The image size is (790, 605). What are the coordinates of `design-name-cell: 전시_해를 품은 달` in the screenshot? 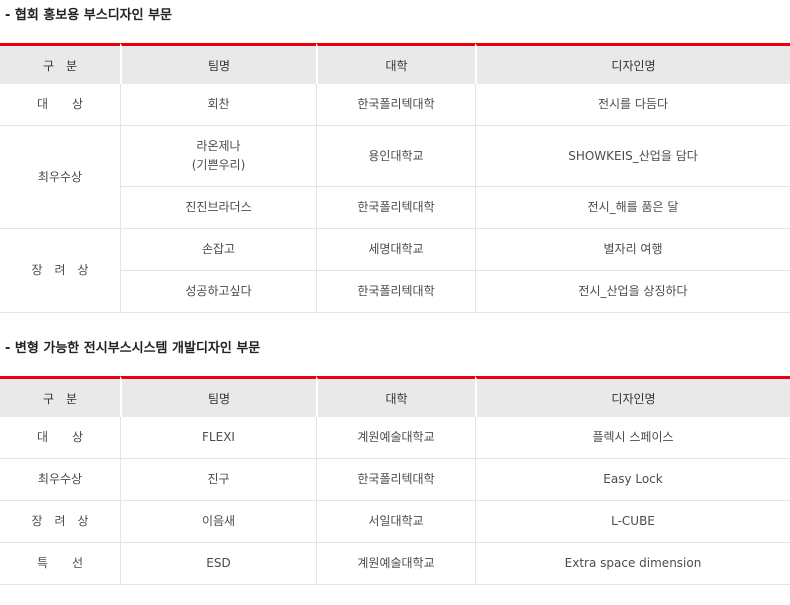 It's located at (632, 208).